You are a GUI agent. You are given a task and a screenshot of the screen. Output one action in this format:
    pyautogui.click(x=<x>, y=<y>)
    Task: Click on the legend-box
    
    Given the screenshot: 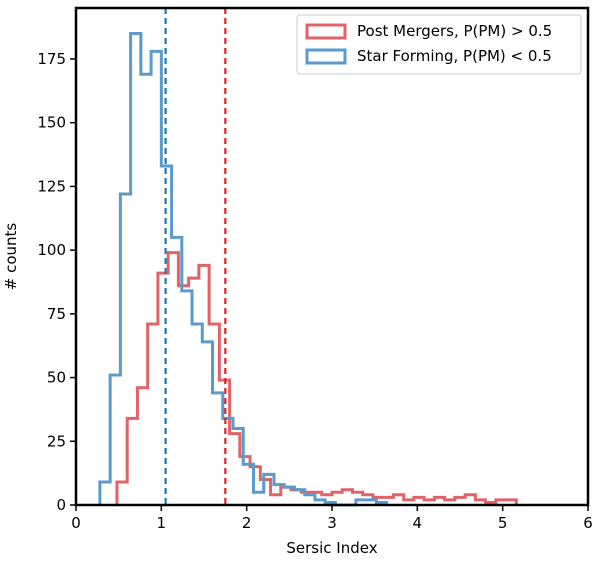 What is the action you would take?
    pyautogui.click(x=439, y=44)
    